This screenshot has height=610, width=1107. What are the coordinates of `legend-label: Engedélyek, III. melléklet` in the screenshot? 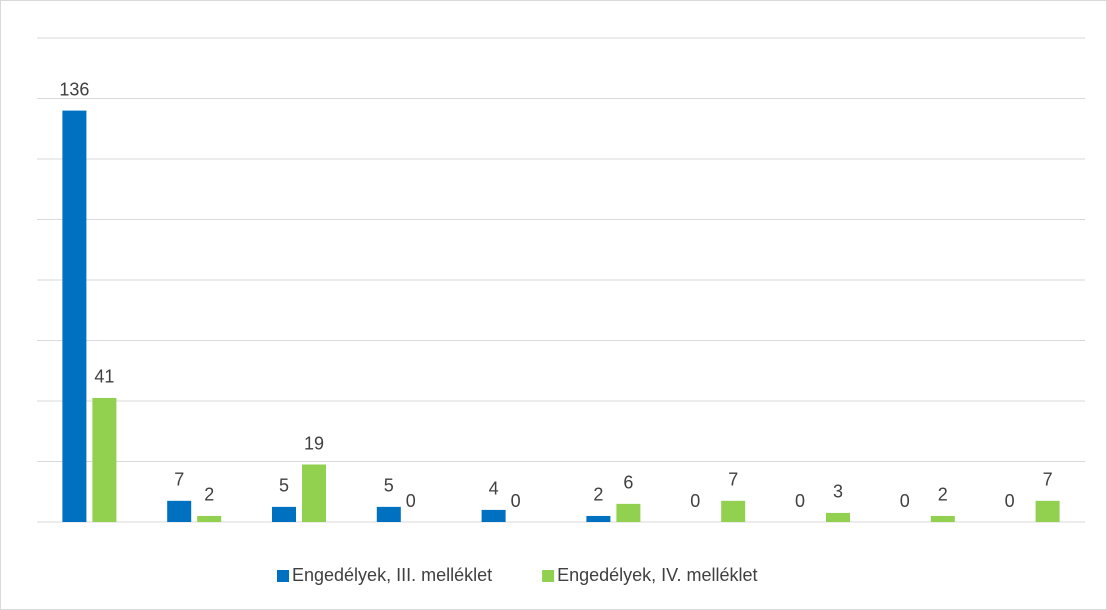 It's located at (392, 575).